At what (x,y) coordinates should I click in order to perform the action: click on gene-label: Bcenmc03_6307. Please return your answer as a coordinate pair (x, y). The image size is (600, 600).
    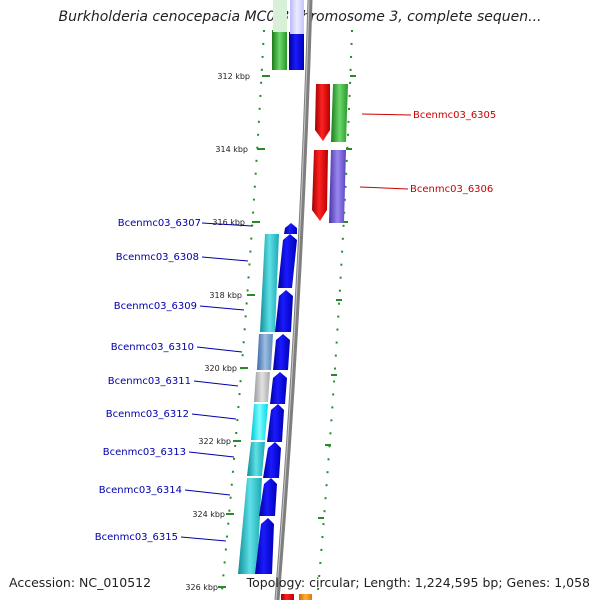
    Looking at the image, I should click on (159, 223).